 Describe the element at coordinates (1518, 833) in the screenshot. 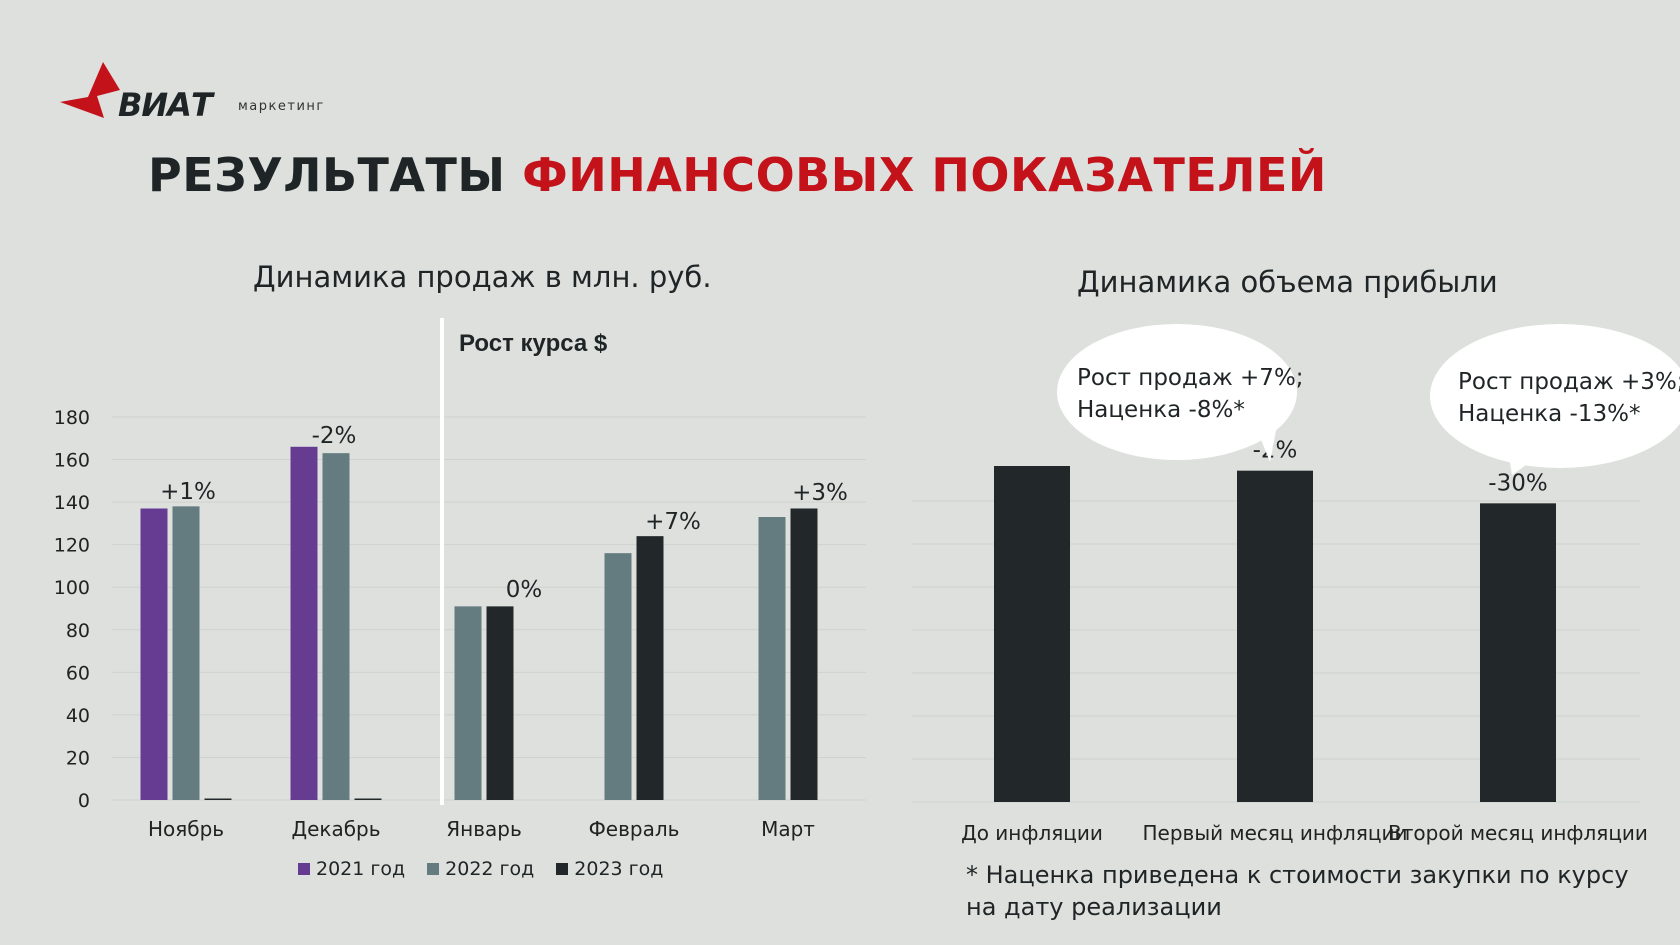

I see `x-category-label: Второй месяц инфляции` at that location.